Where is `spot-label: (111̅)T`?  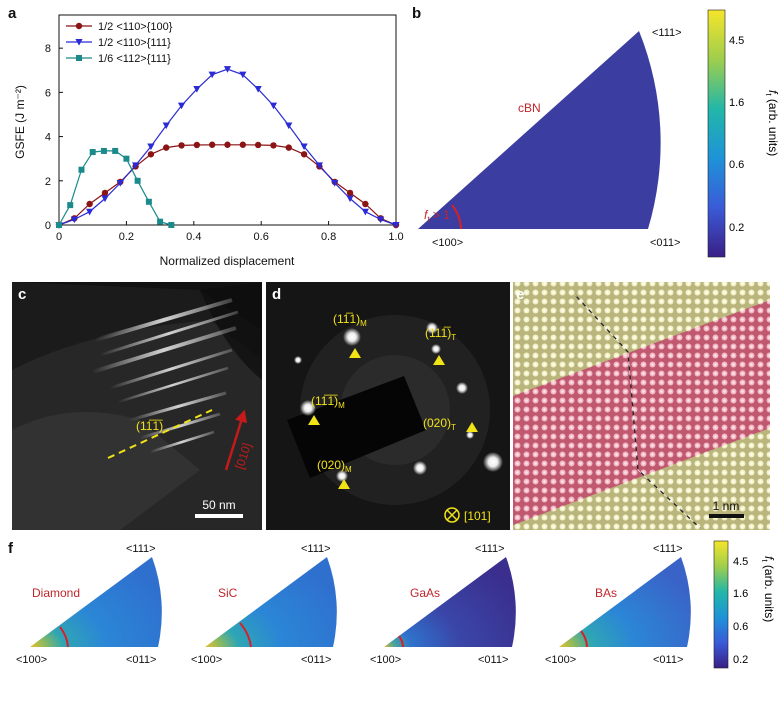 spot-label: (111̅)T is located at coordinates (440, 334).